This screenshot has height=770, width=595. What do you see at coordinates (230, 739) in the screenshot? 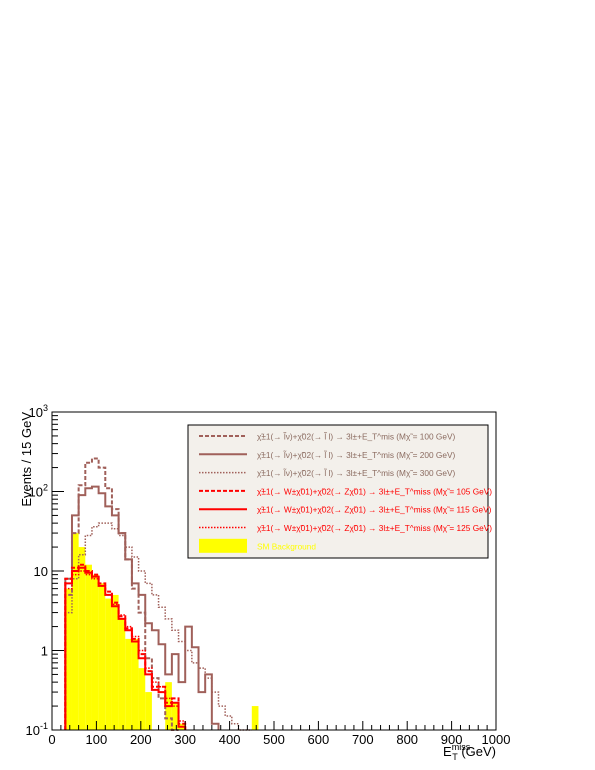
I see `x-tick-label: 400` at bounding box center [230, 739].